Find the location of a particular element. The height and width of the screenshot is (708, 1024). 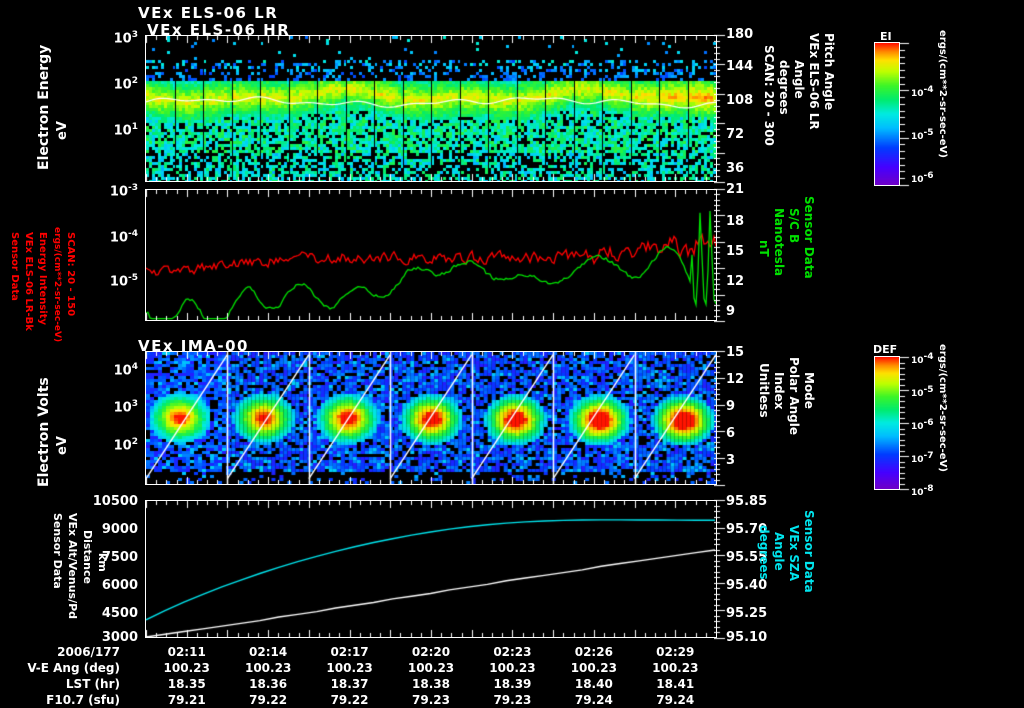

footer-veang-0: 100.23 is located at coordinates (186, 668).